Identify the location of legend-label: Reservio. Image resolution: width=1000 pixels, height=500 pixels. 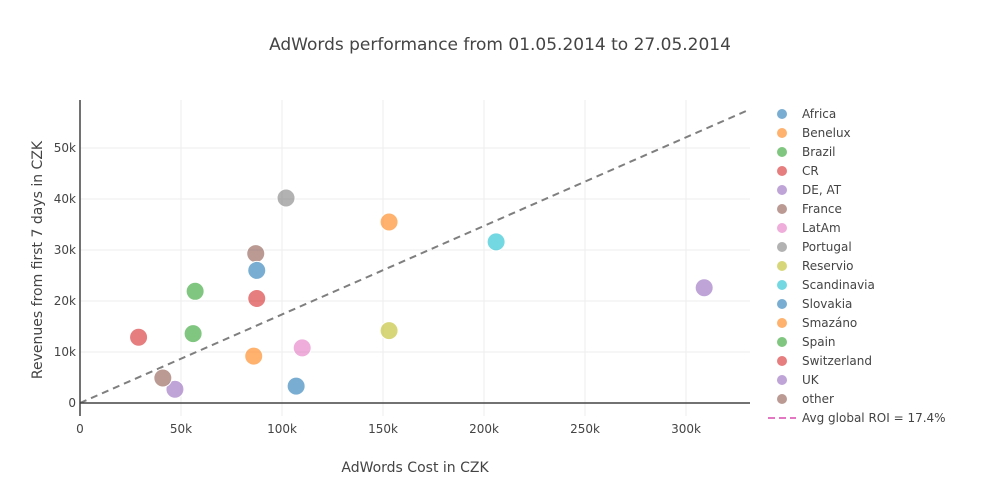
(828, 266).